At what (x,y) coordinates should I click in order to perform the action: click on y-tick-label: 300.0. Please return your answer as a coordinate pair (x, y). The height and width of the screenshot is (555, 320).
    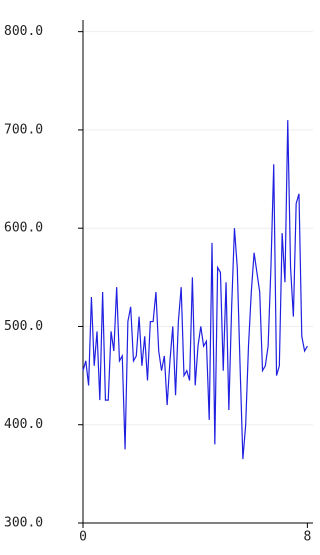
    Looking at the image, I should click on (23, 523).